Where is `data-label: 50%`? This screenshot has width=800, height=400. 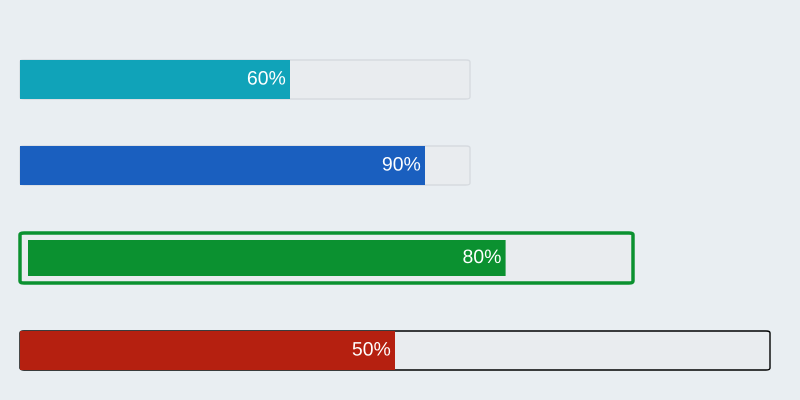 data-label: 50% is located at coordinates (371, 349).